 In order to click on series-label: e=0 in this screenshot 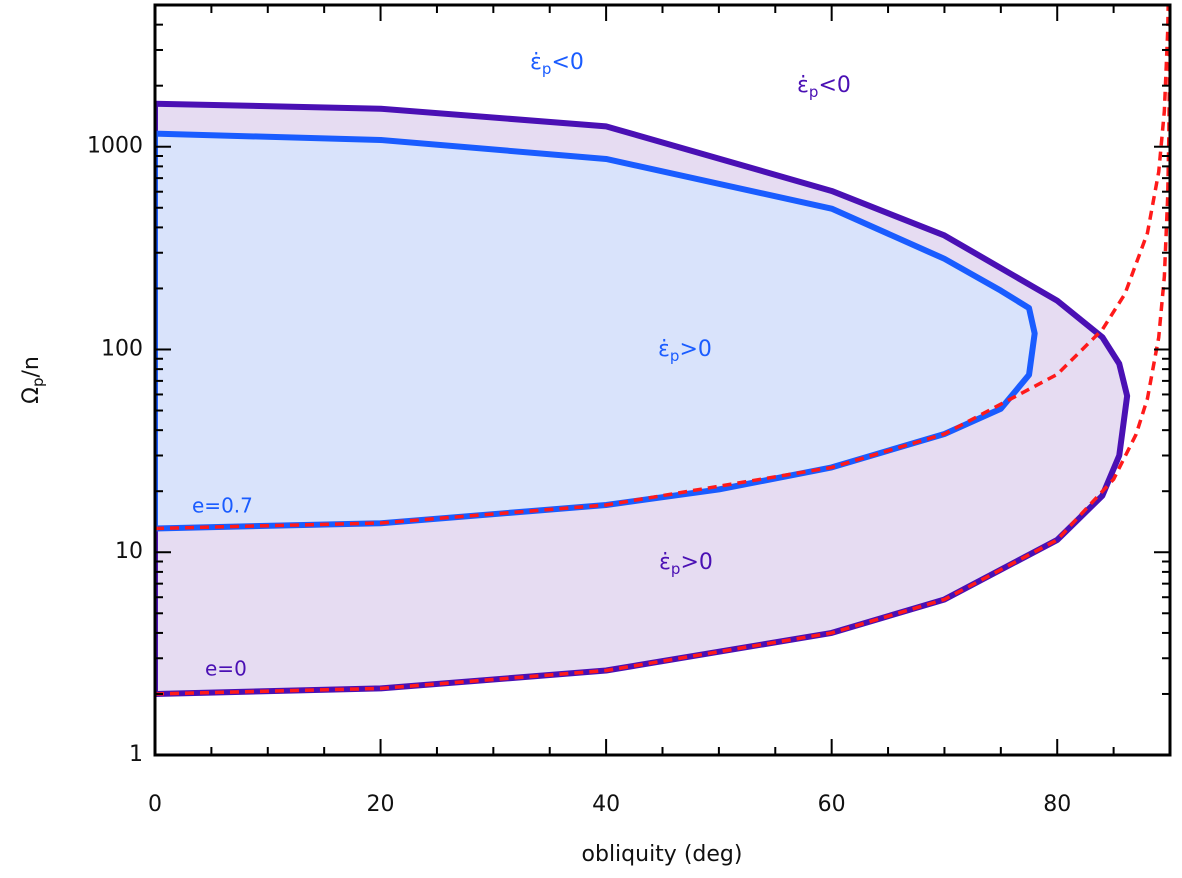, I will do `click(226, 669)`.